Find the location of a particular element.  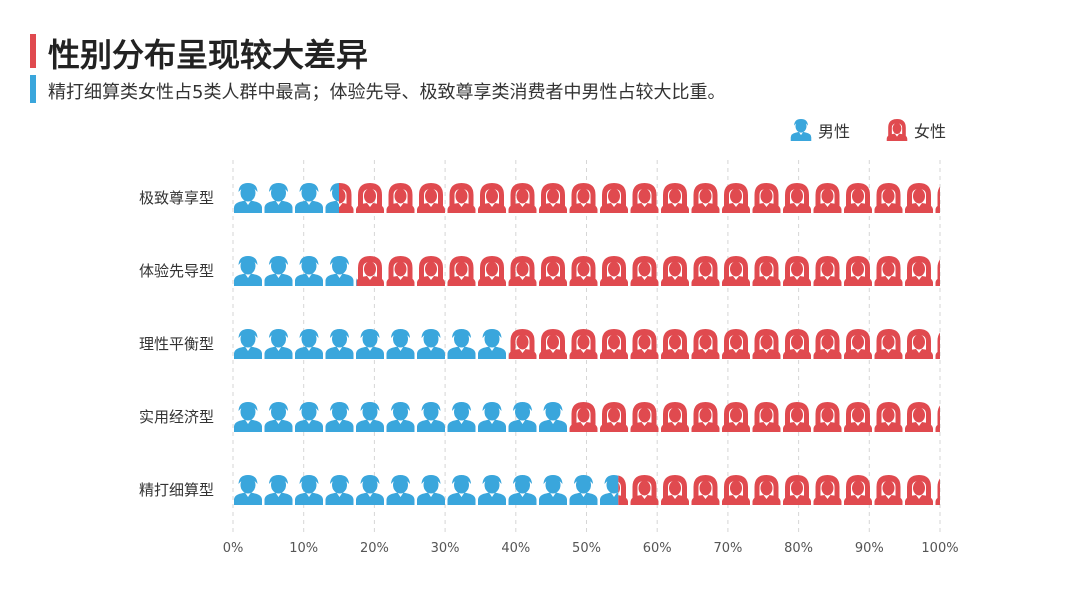

x-tick-label: 60% is located at coordinates (657, 548).